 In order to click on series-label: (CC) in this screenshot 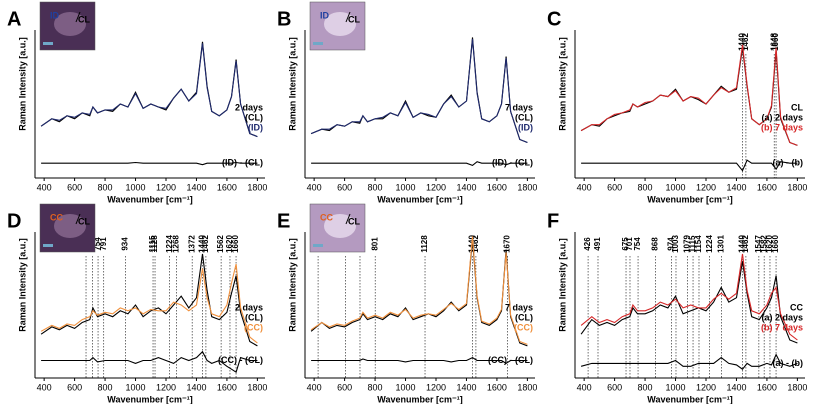, I will do `click(523, 327)`.